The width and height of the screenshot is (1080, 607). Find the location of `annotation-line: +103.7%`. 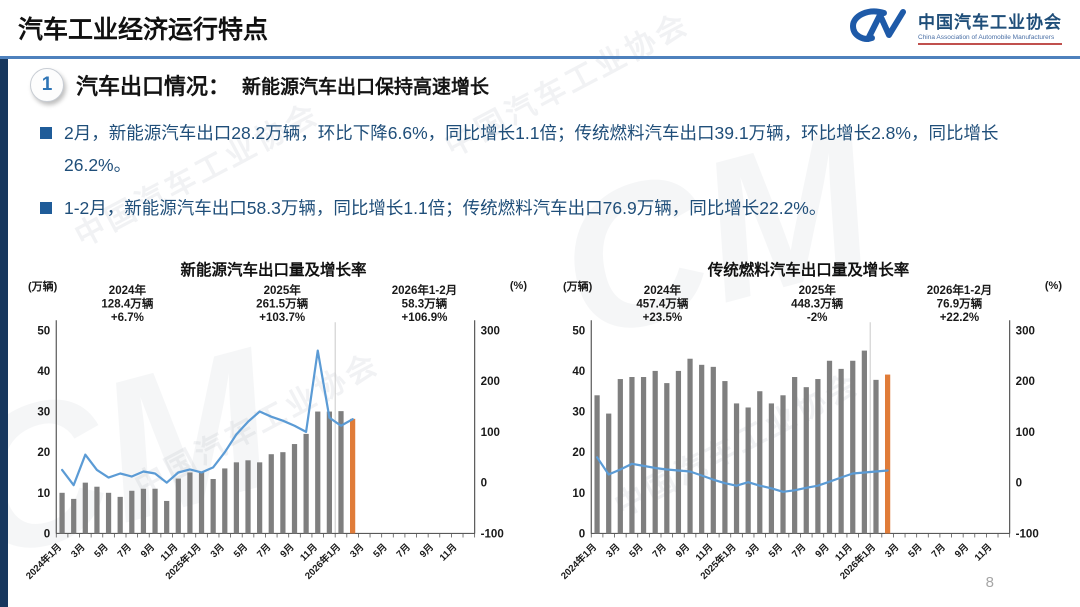

annotation-line: +103.7% is located at coordinates (282, 318).